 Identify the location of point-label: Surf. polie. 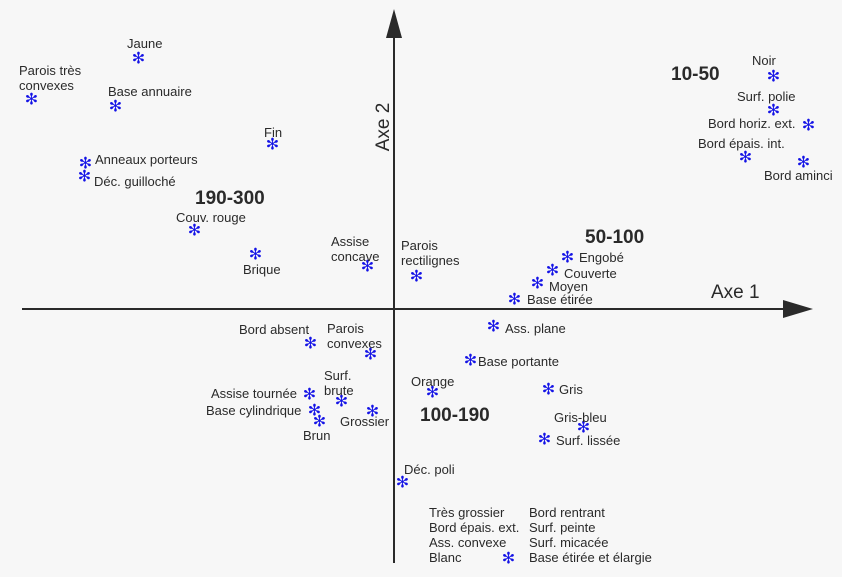
(766, 96).